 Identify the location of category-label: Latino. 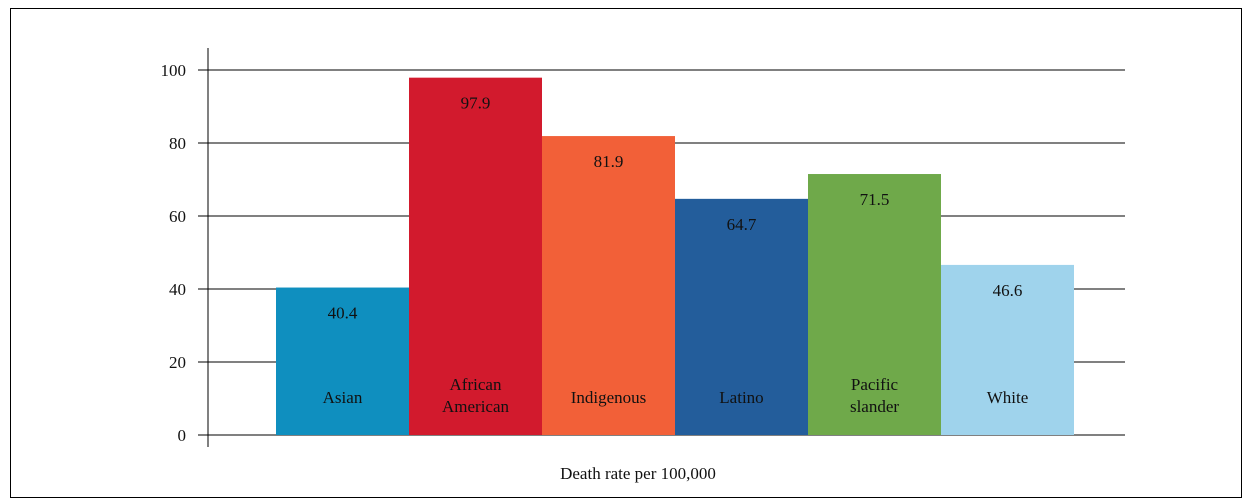
(741, 397).